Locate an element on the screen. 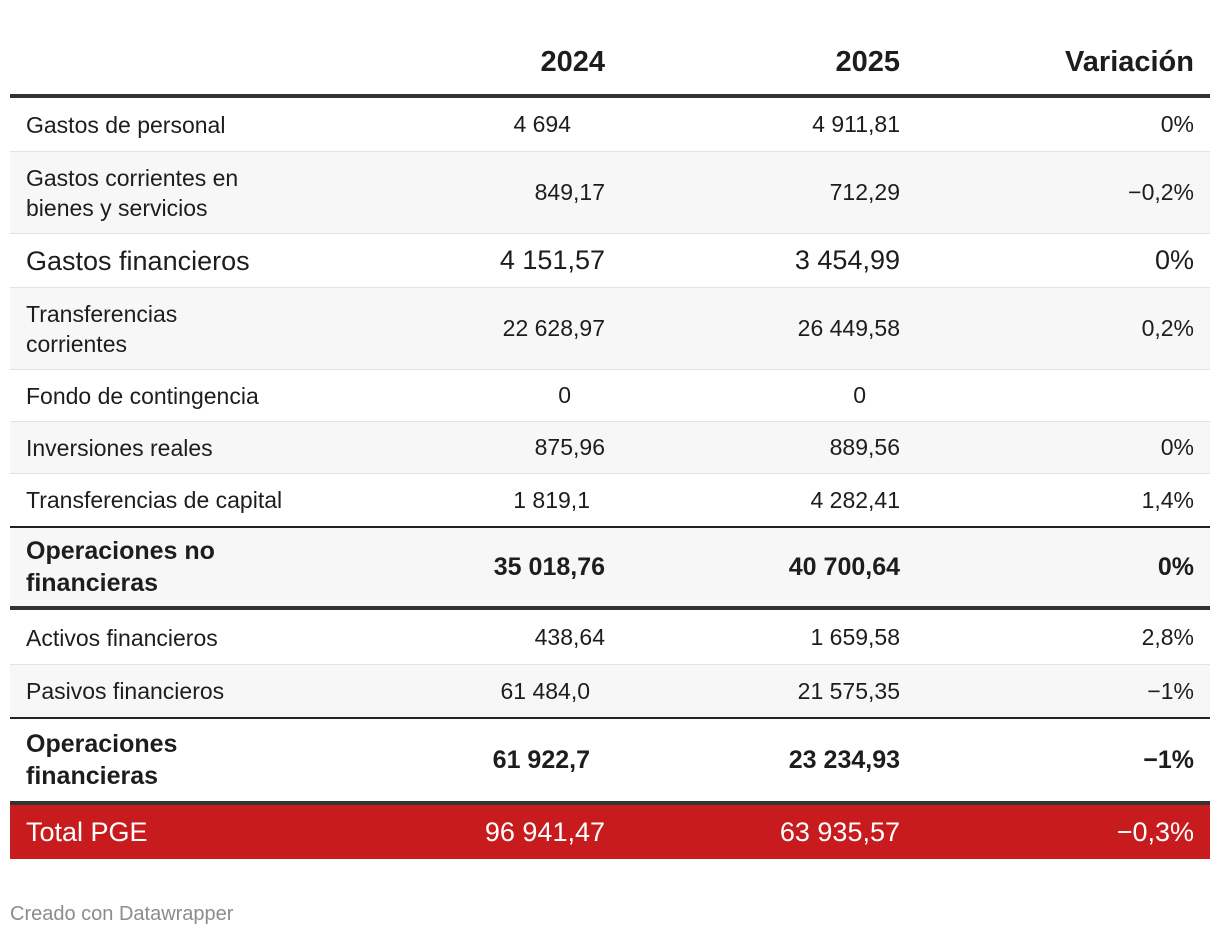  row-value-2024: 61 922,7 is located at coordinates (541, 759).